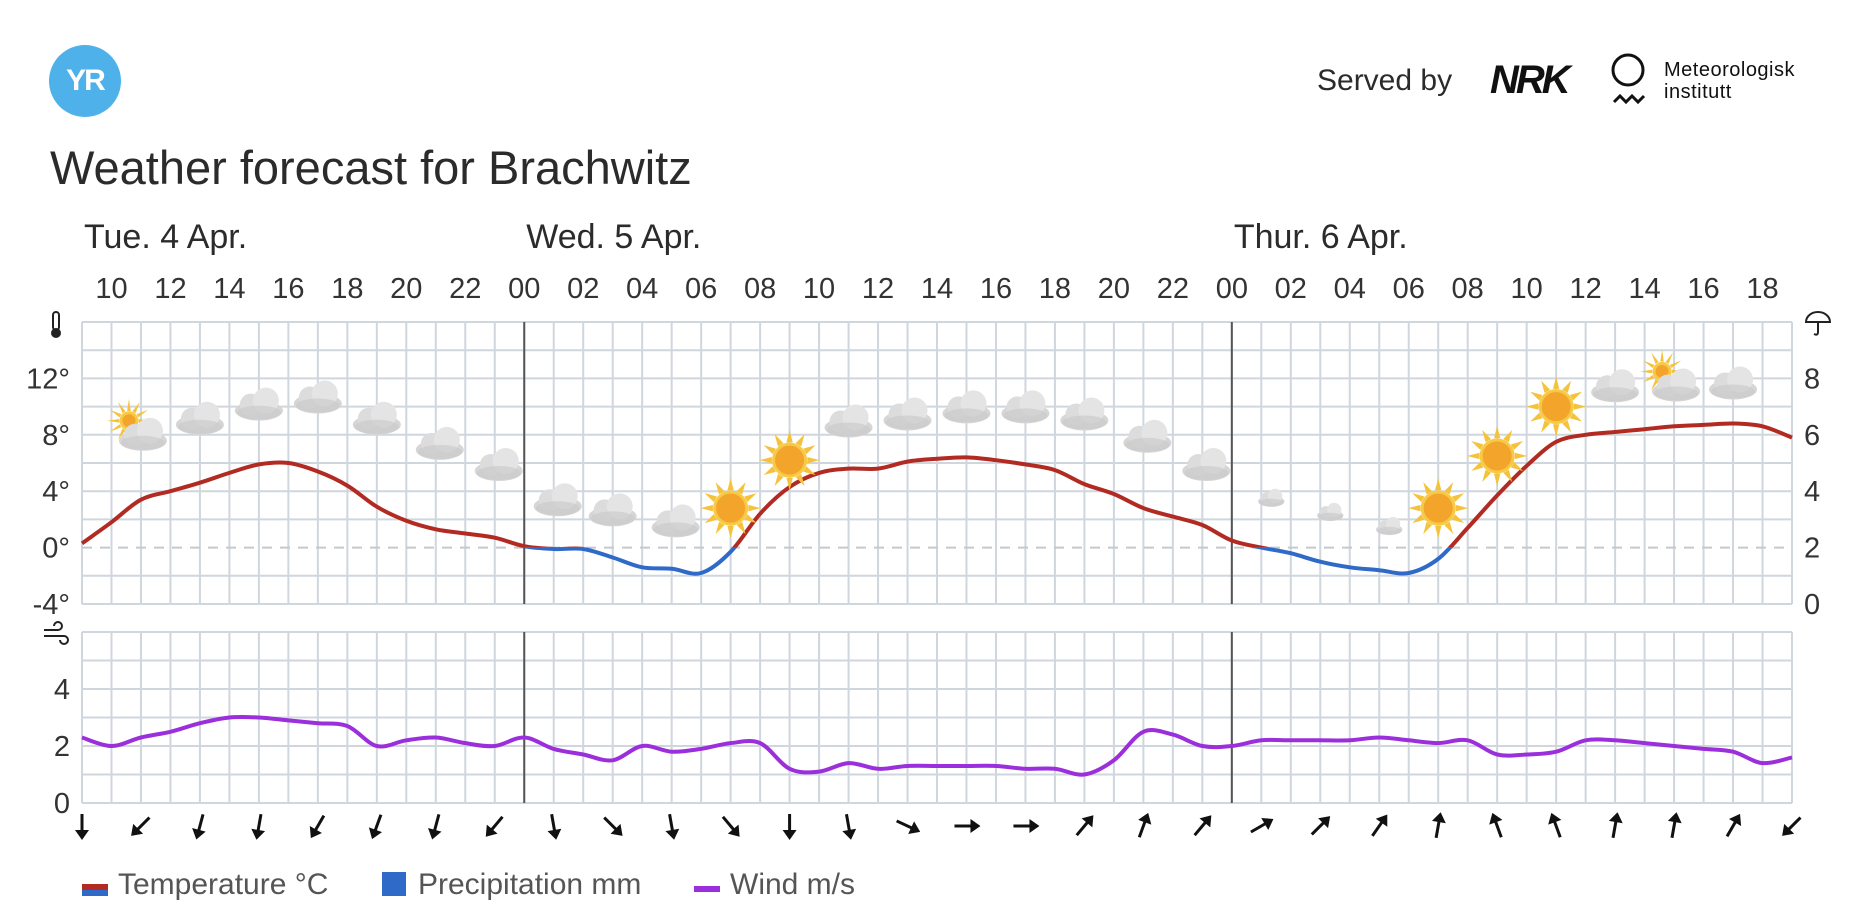  What do you see at coordinates (347, 289) in the screenshot?
I see `hour-tick-label: 18` at bounding box center [347, 289].